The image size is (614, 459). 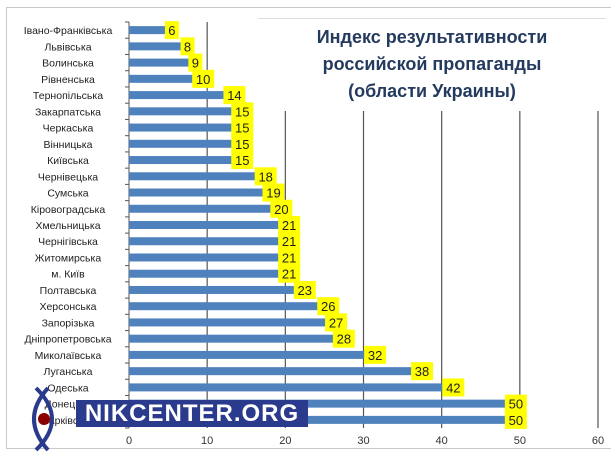 What do you see at coordinates (67, 388) in the screenshot?
I see `category-label: Одеська` at bounding box center [67, 388].